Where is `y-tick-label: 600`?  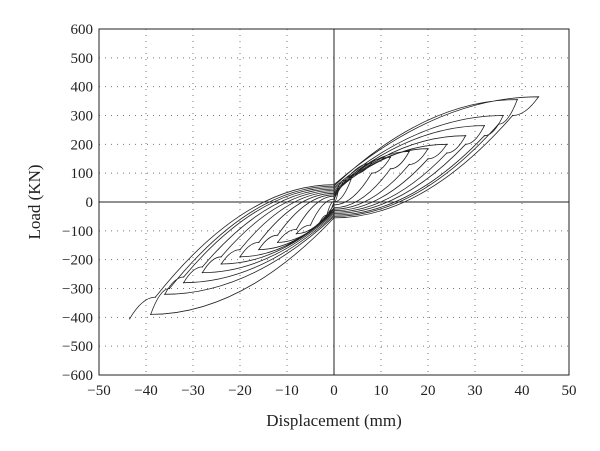
y-tick-label: 600 is located at coordinates (82, 30).